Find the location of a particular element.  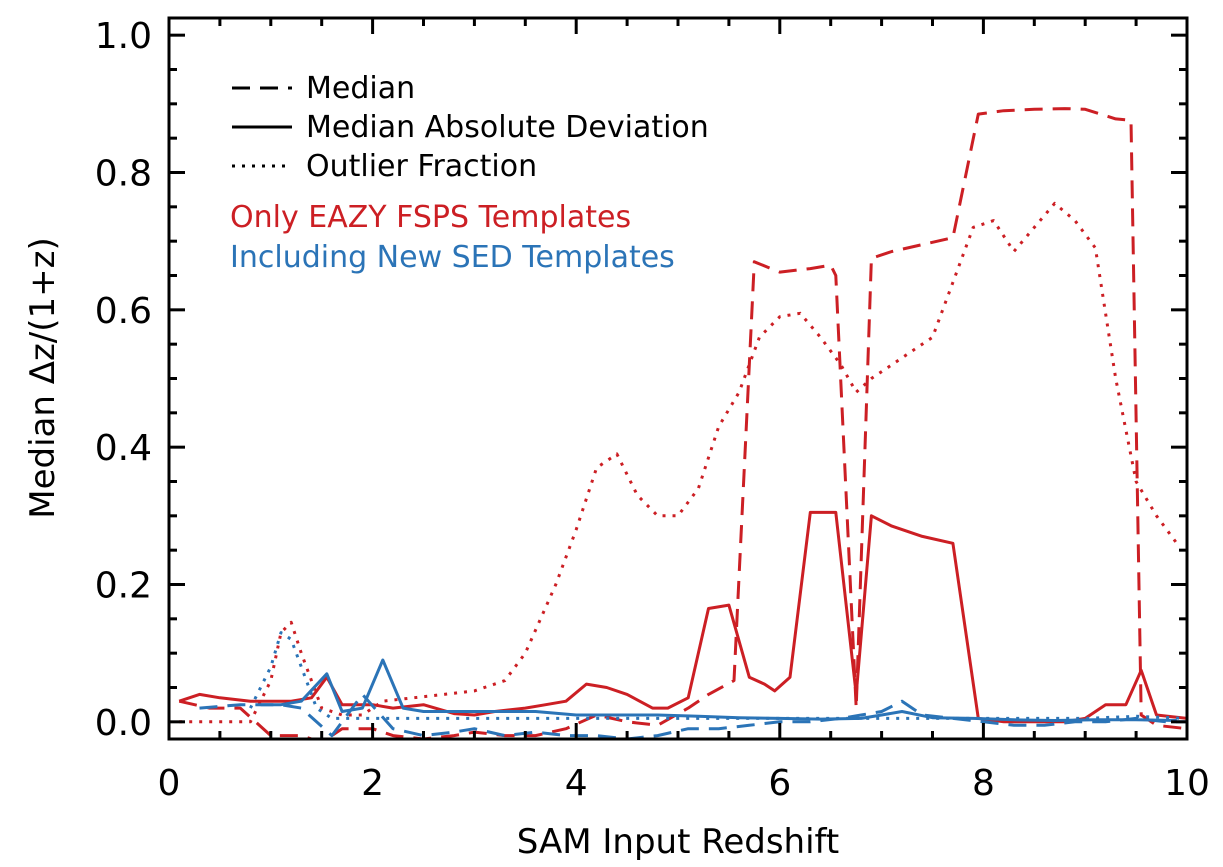

x-tick-label: 10 is located at coordinates (1187, 783).